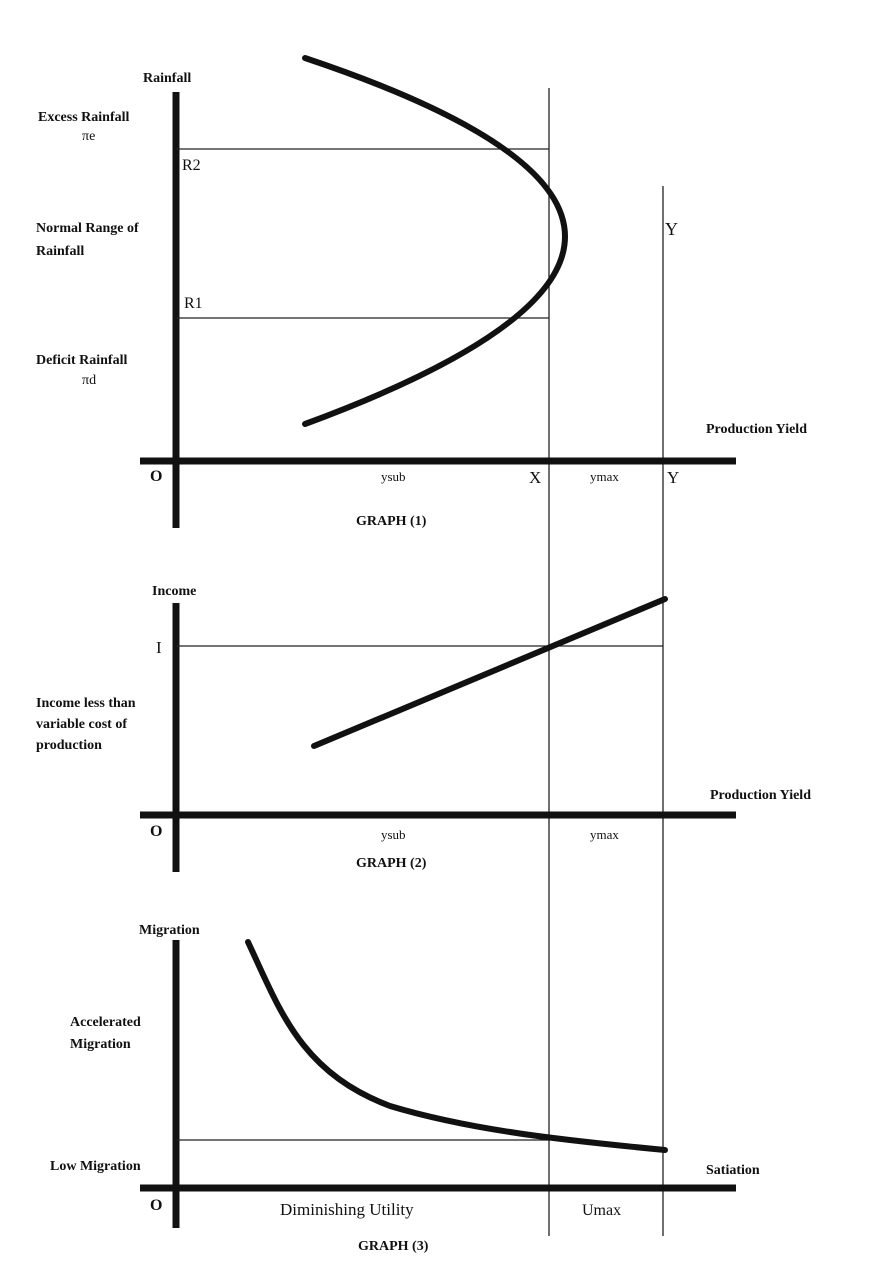  What do you see at coordinates (391, 863) in the screenshot?
I see `g2-caption: GRAPH (2)` at bounding box center [391, 863].